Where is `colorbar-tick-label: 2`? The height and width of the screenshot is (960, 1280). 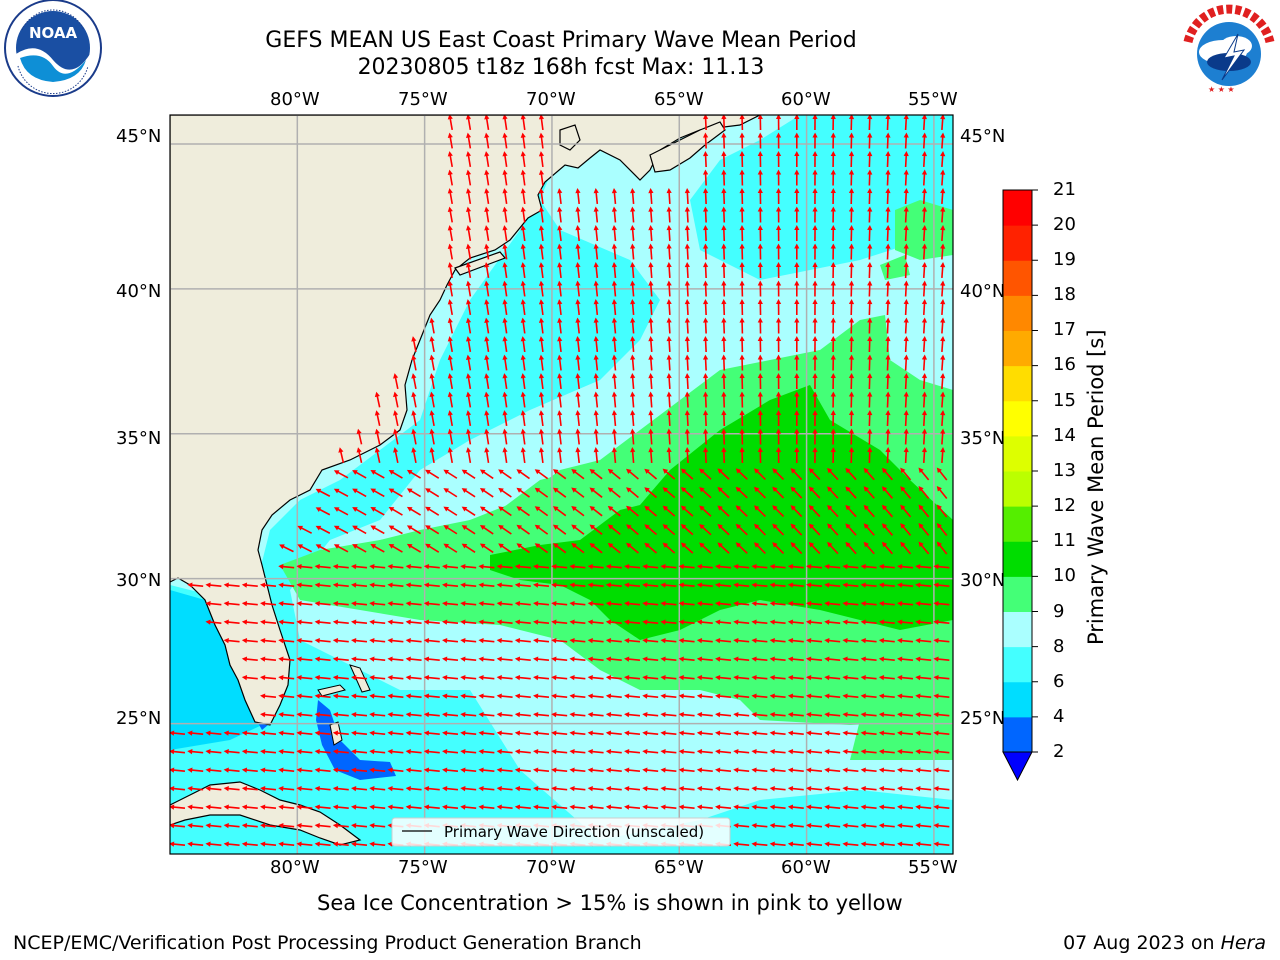
colorbar-tick-label: 2 is located at coordinates (1059, 751).